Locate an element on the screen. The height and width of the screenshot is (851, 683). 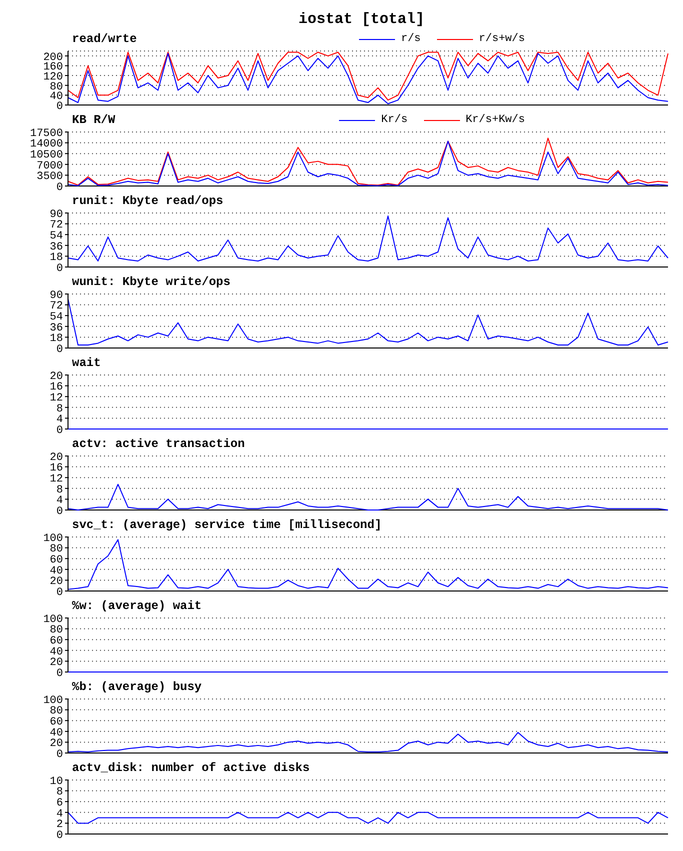
chart-title: iostat [total] is located at coordinates (361, 20).